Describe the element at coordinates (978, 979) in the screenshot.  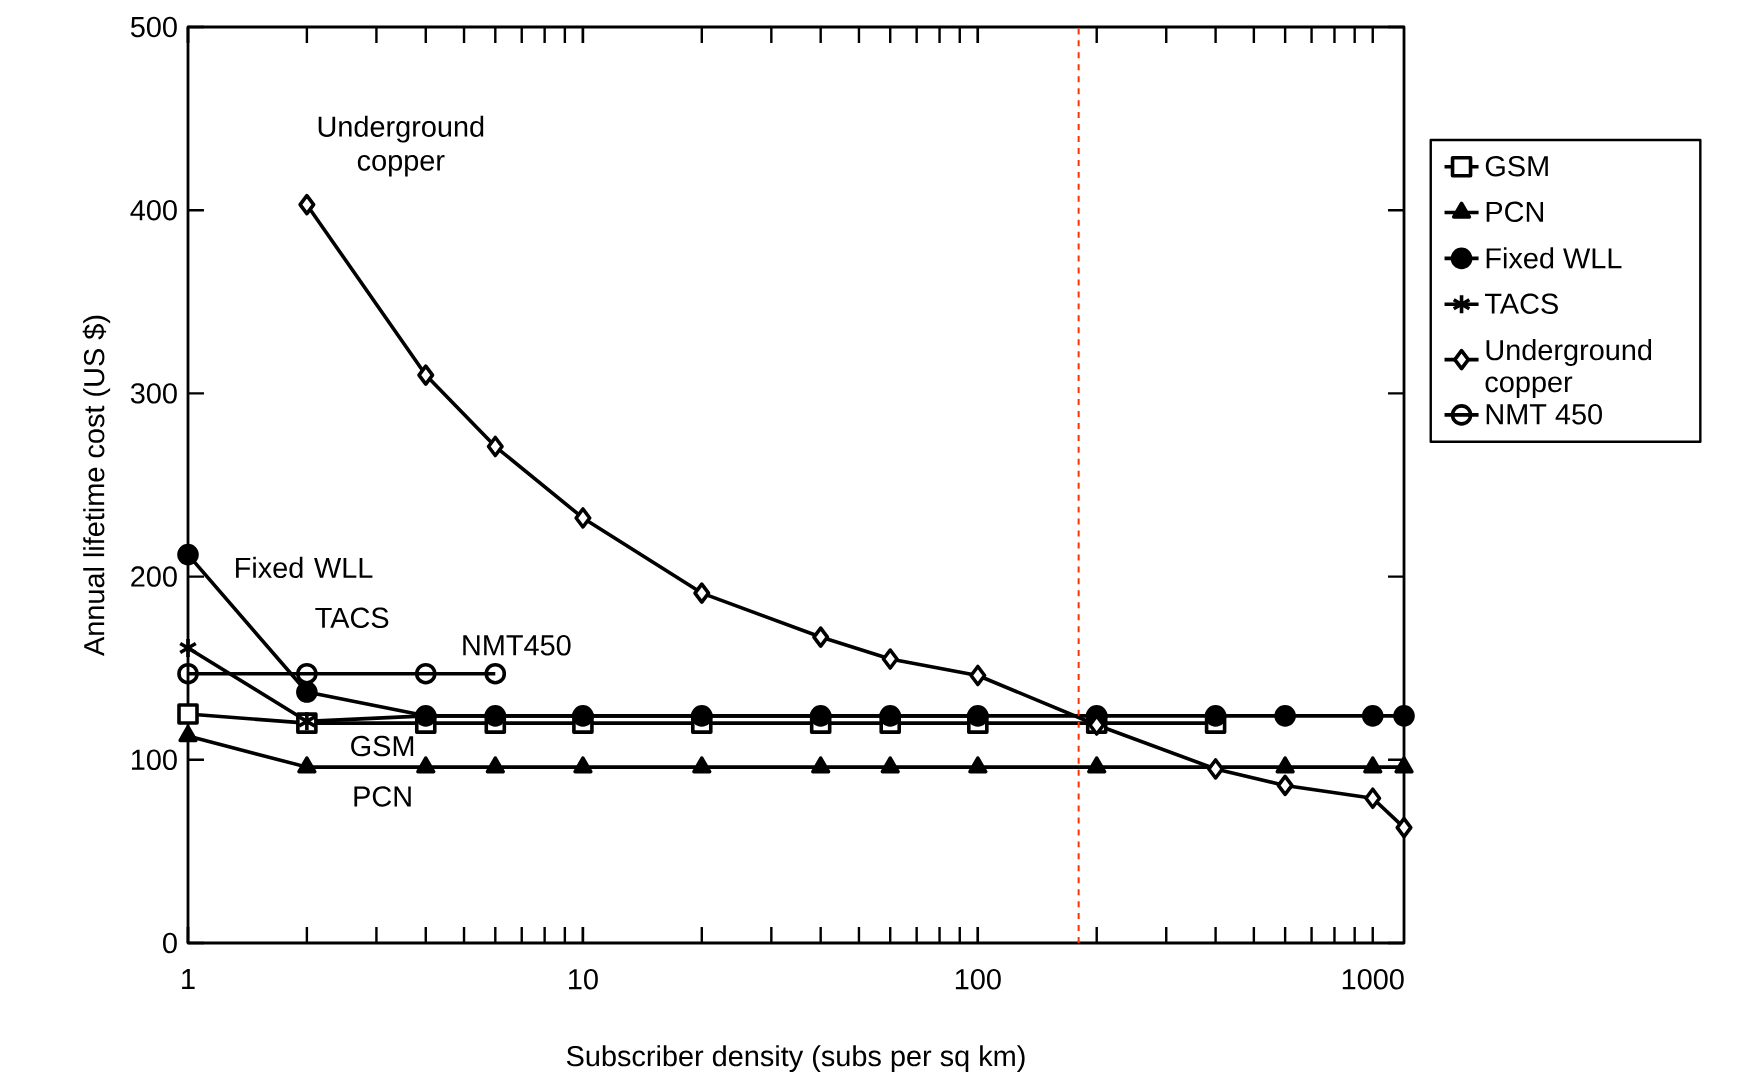
I see `x-tick-label: 100` at that location.